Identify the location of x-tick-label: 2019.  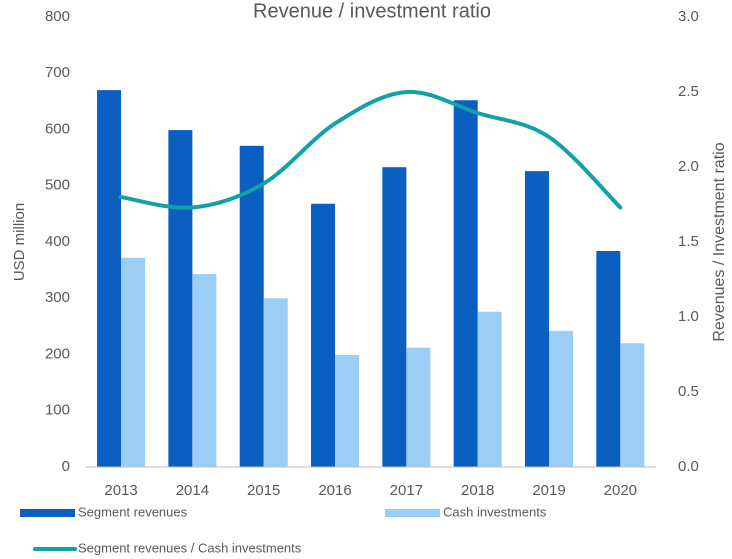
(548, 490).